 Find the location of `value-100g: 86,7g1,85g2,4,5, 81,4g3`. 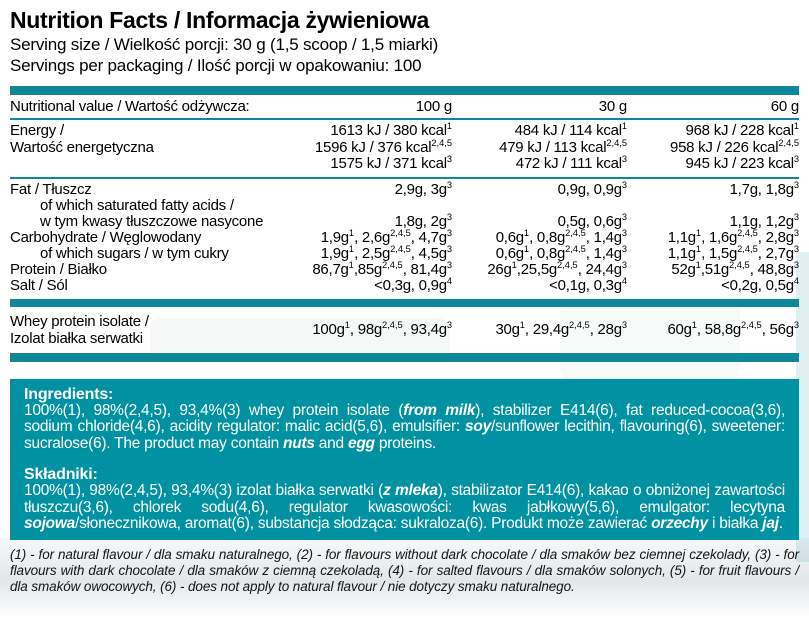

value-100g: 86,7g1,85g2,4,5, 81,4g3 is located at coordinates (382, 268).